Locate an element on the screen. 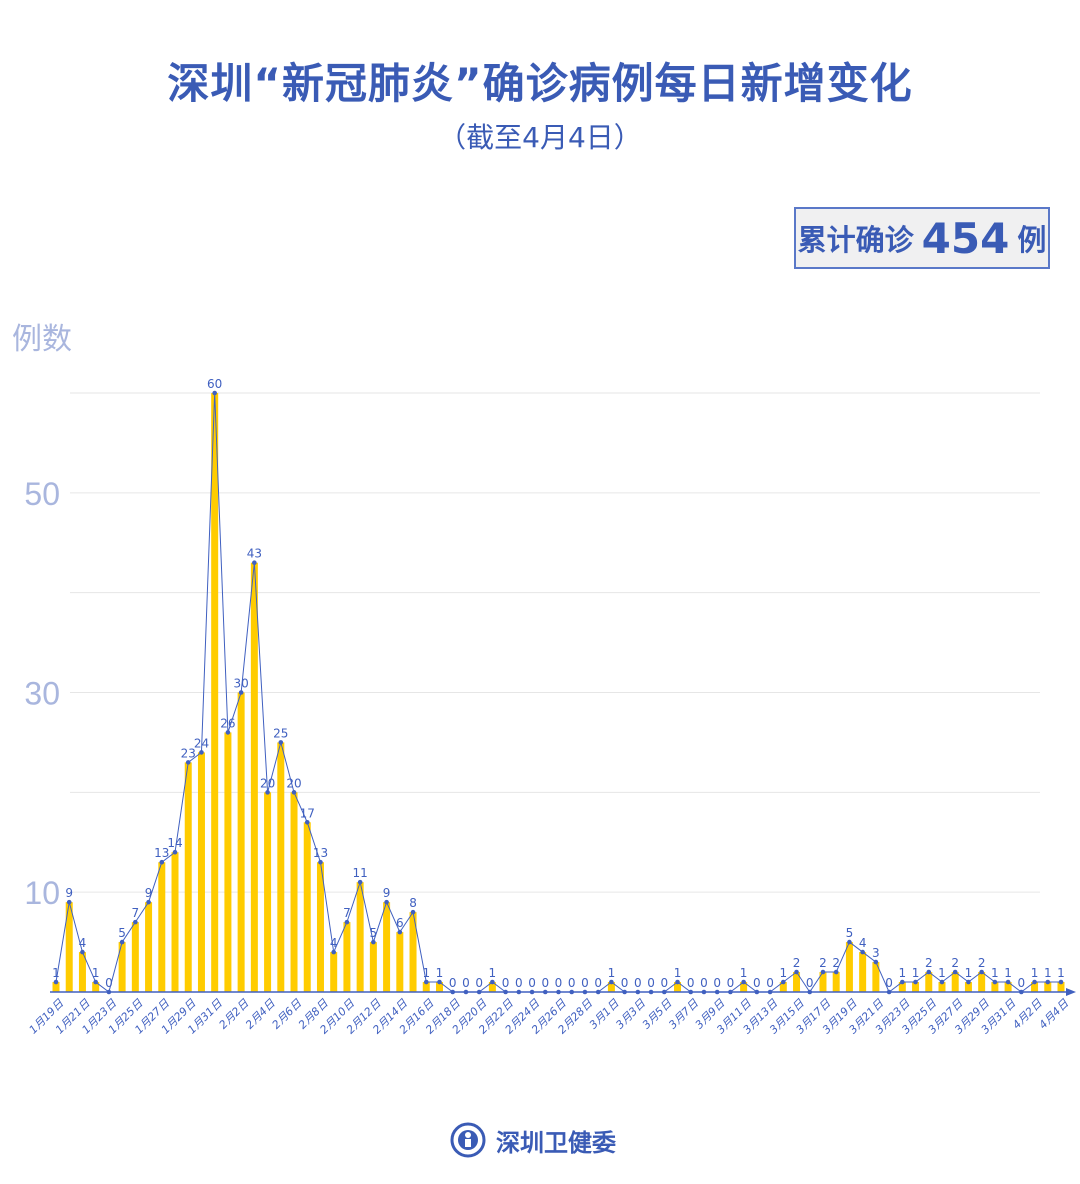  data-label: 7 is located at coordinates (347, 913).